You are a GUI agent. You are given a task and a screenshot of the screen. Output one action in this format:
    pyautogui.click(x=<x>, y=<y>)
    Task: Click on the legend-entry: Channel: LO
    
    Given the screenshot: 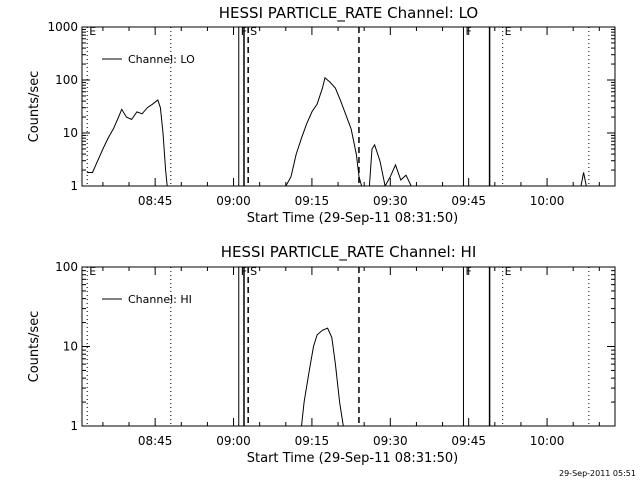 What is the action you would take?
    pyautogui.click(x=161, y=59)
    